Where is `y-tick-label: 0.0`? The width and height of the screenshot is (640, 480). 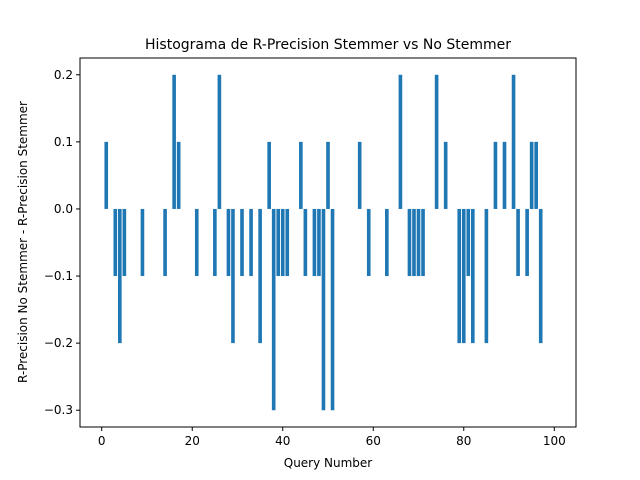 y-tick-label: 0.0 is located at coordinates (63, 209).